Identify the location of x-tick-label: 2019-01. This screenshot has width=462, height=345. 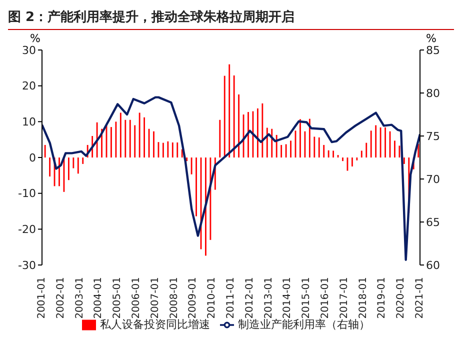
(382, 298).